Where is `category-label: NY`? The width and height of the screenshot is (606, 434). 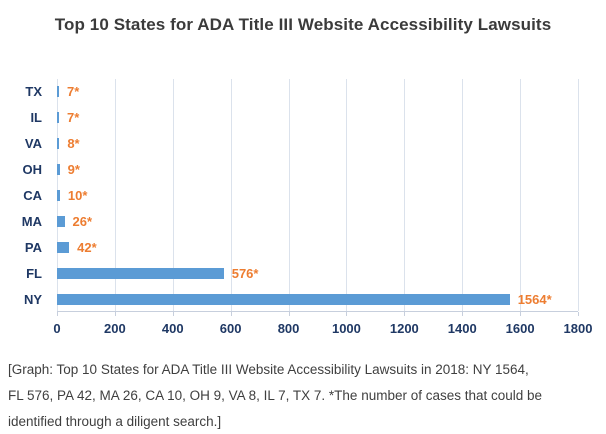 category-label: NY is located at coordinates (32, 299).